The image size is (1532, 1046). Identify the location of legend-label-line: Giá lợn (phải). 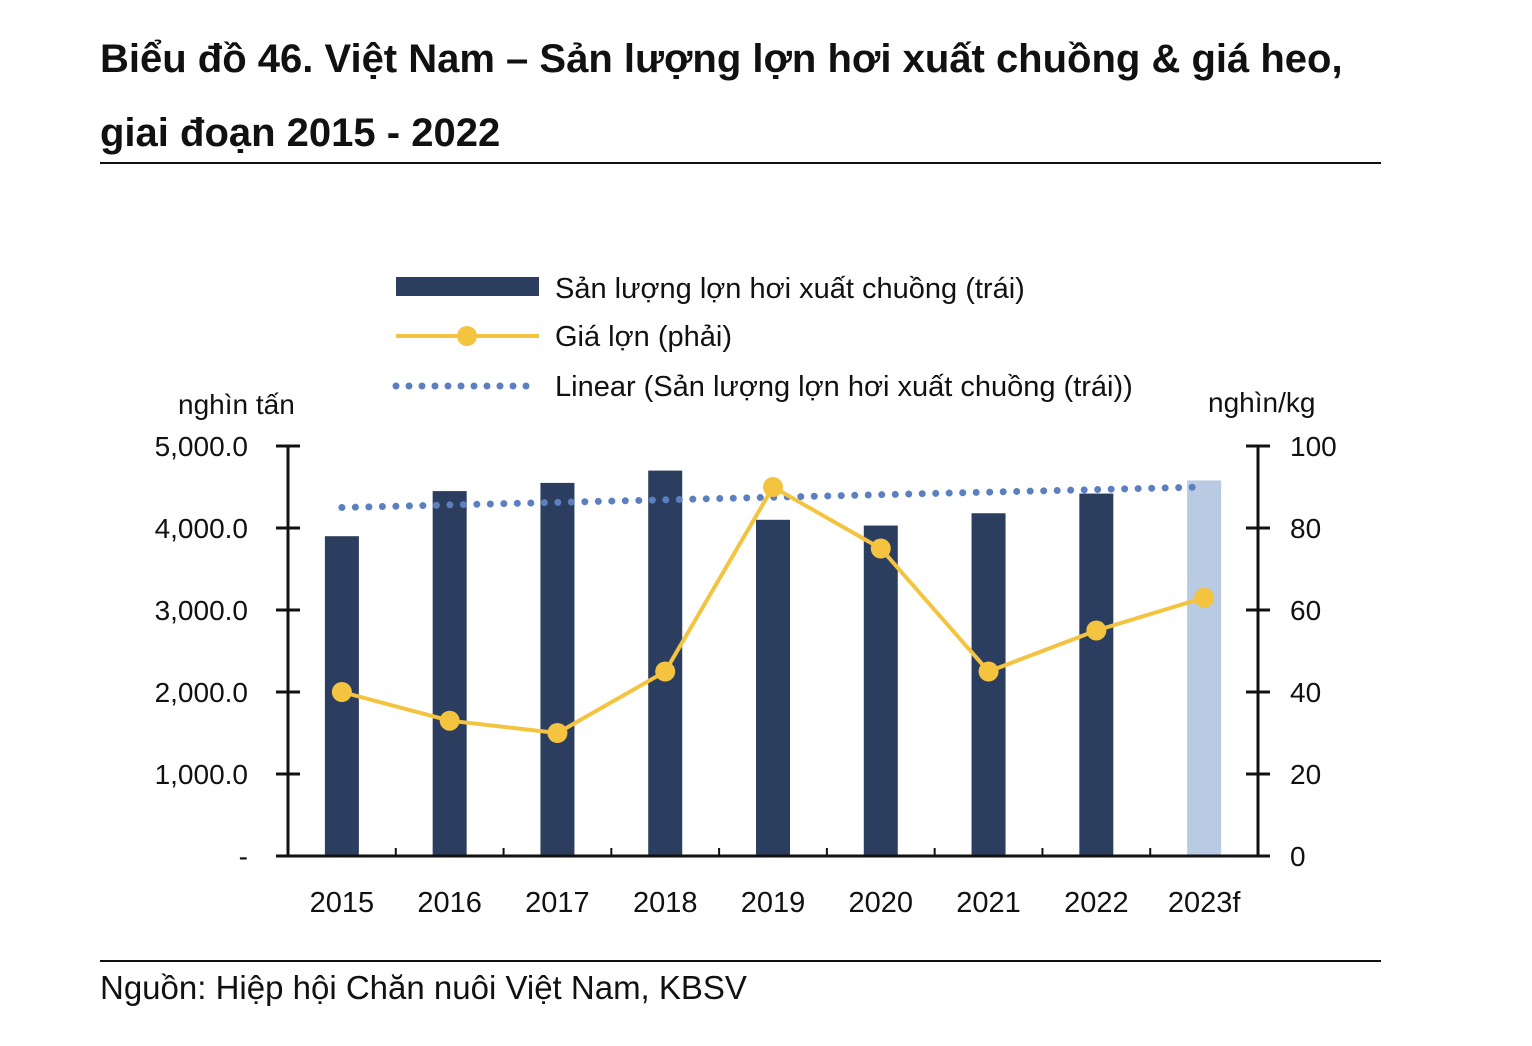
(643, 337).